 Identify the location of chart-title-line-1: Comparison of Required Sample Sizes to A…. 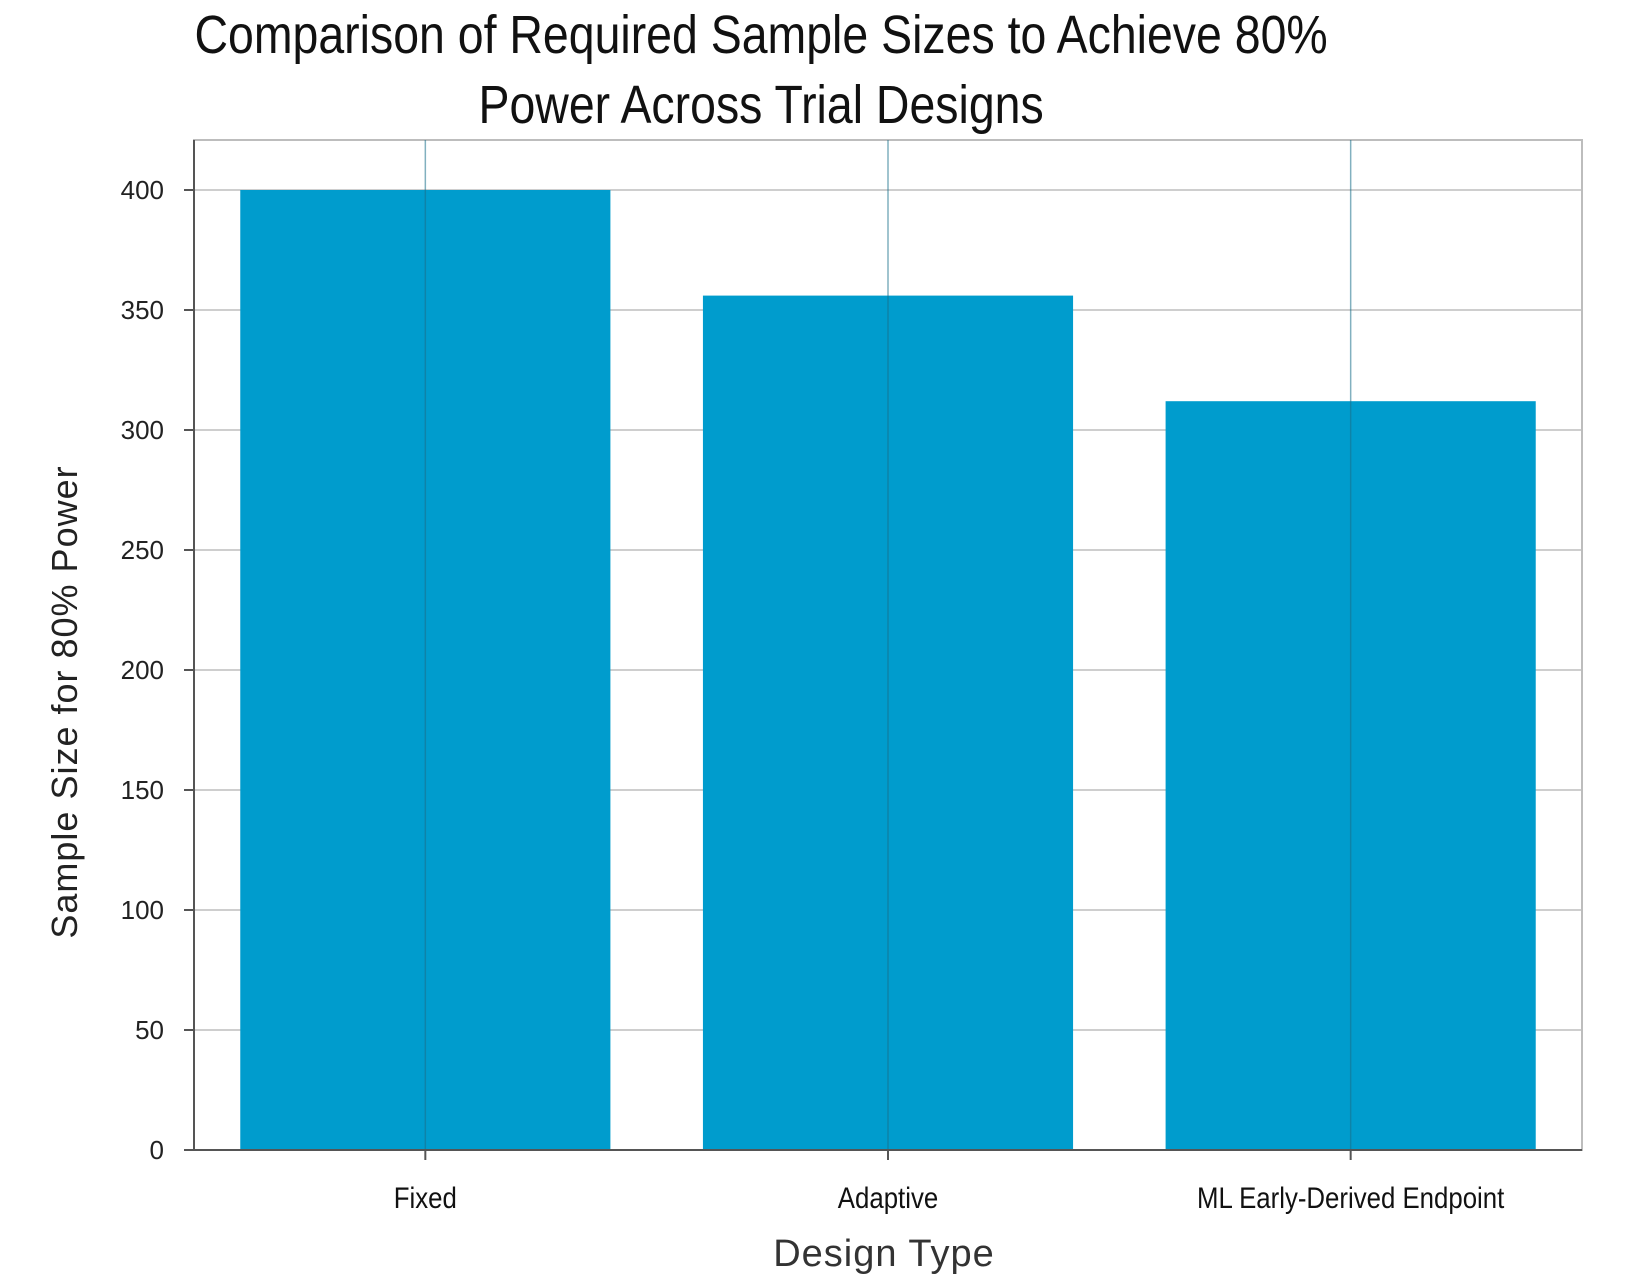
(761, 35).